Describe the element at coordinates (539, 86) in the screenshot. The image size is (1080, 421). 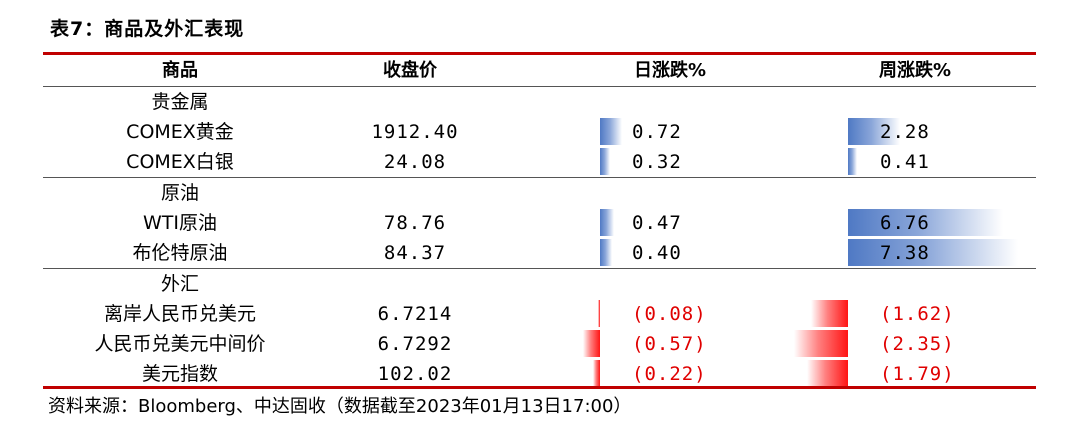
I see `header-divider` at that location.